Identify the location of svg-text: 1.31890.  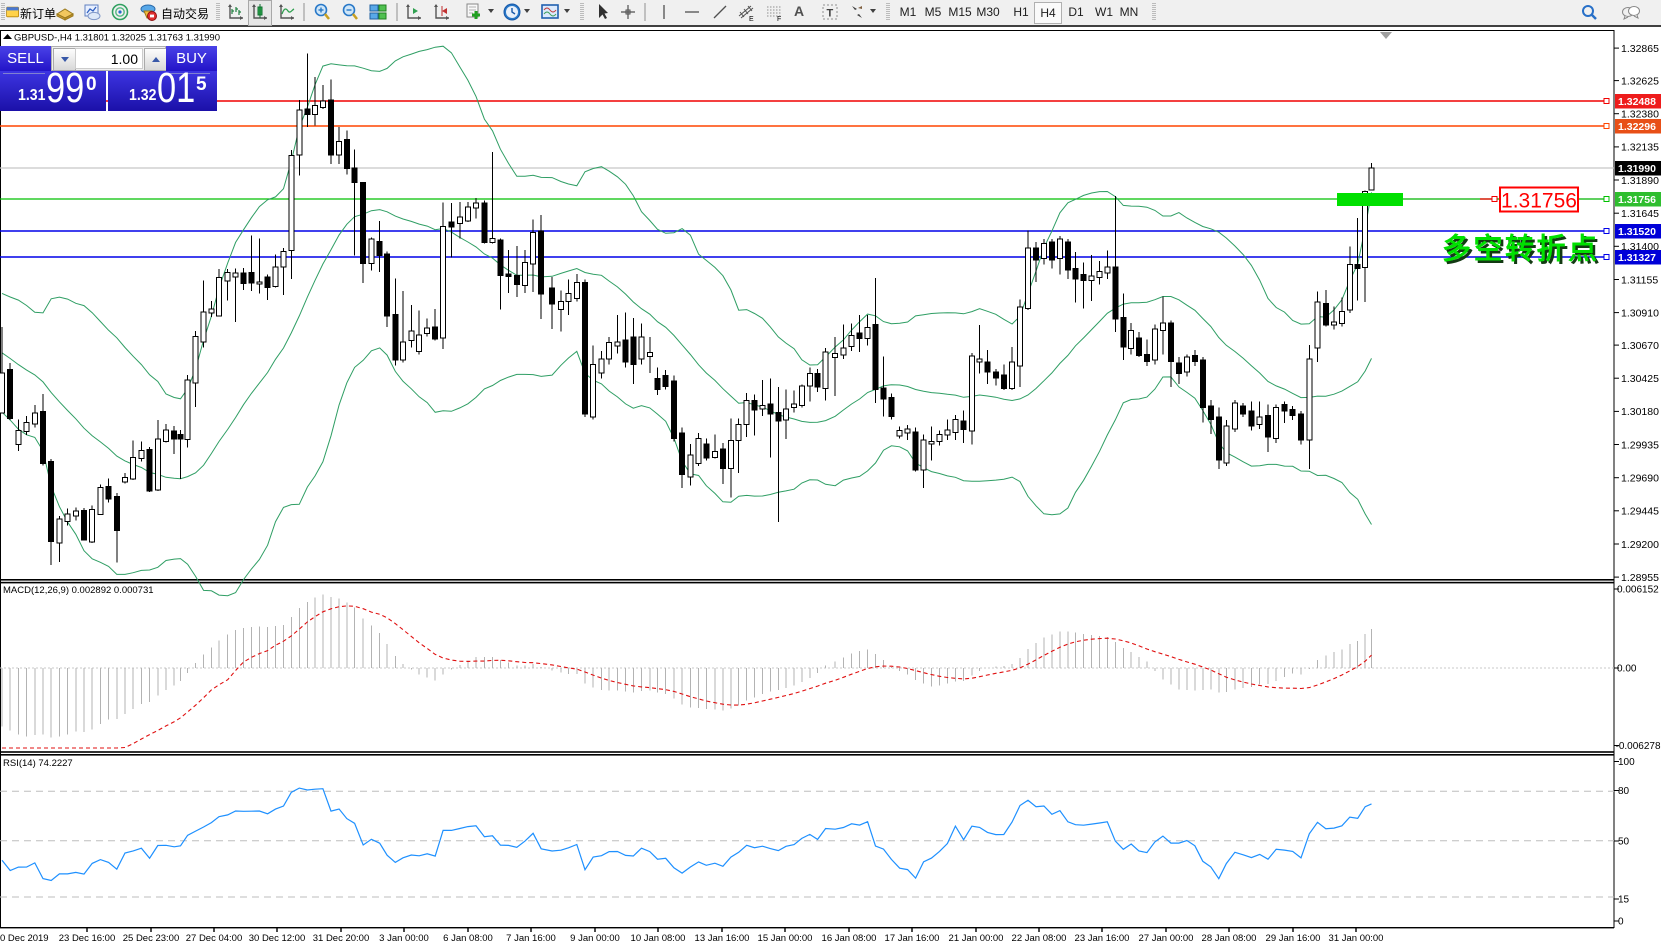
(1640, 181).